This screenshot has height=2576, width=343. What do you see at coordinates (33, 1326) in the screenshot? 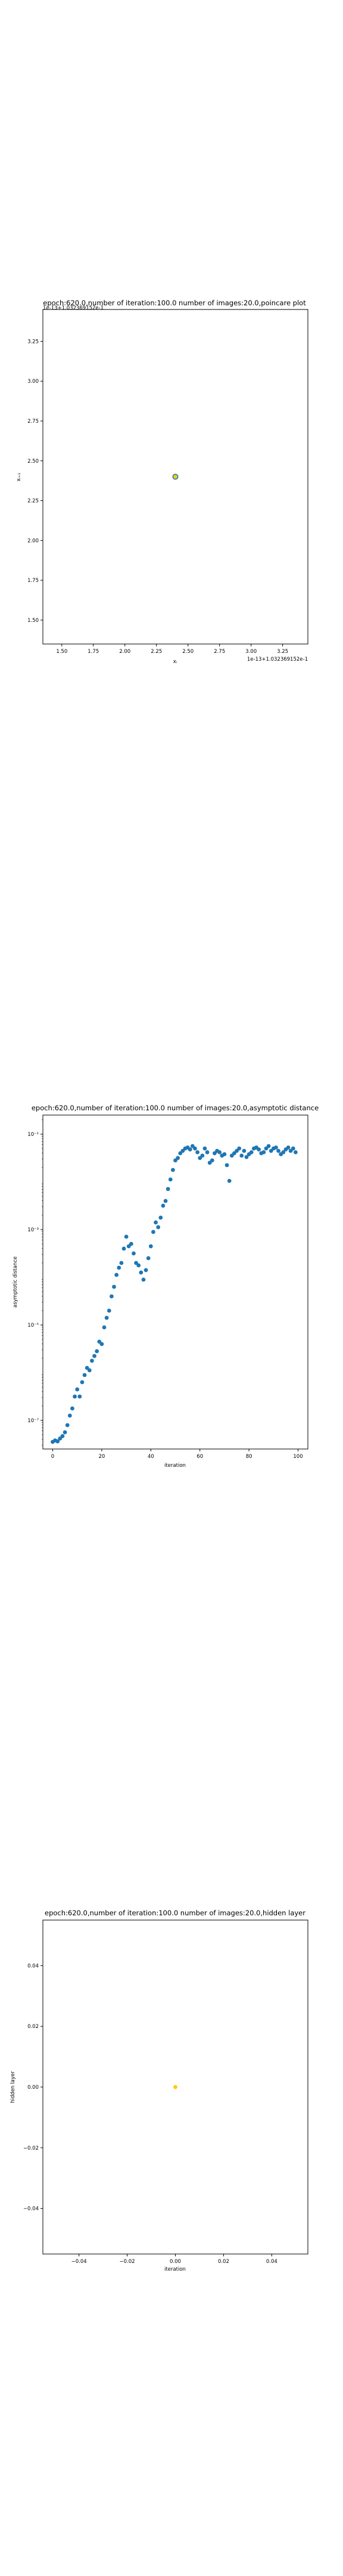
I see `y-tick-label: 10⁻⁵` at bounding box center [33, 1326].